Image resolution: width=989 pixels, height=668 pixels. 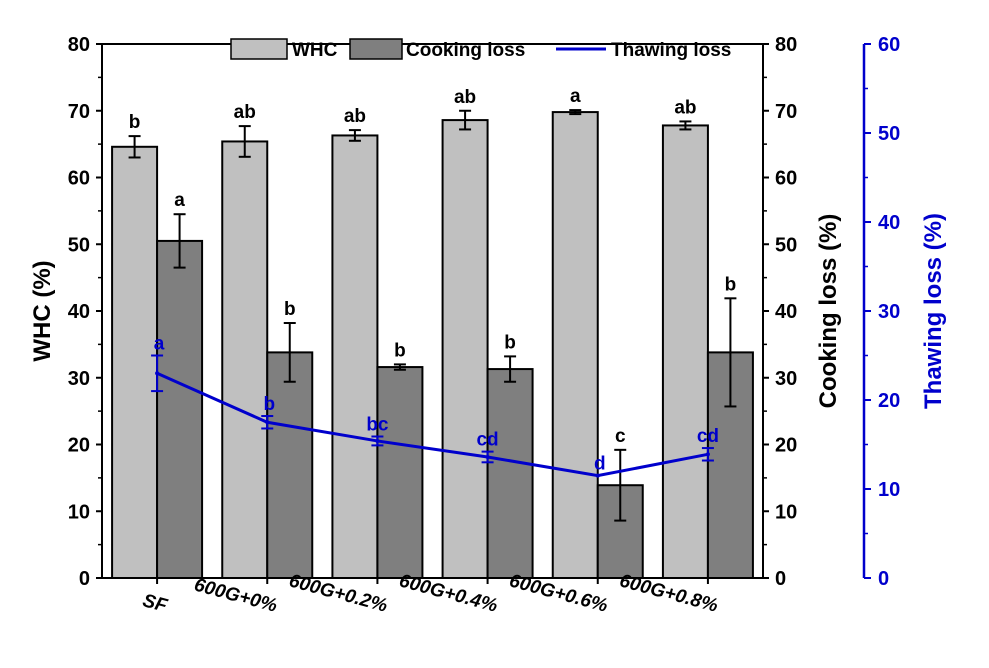 What do you see at coordinates (155, 603) in the screenshot?
I see `category-label: SF` at bounding box center [155, 603].